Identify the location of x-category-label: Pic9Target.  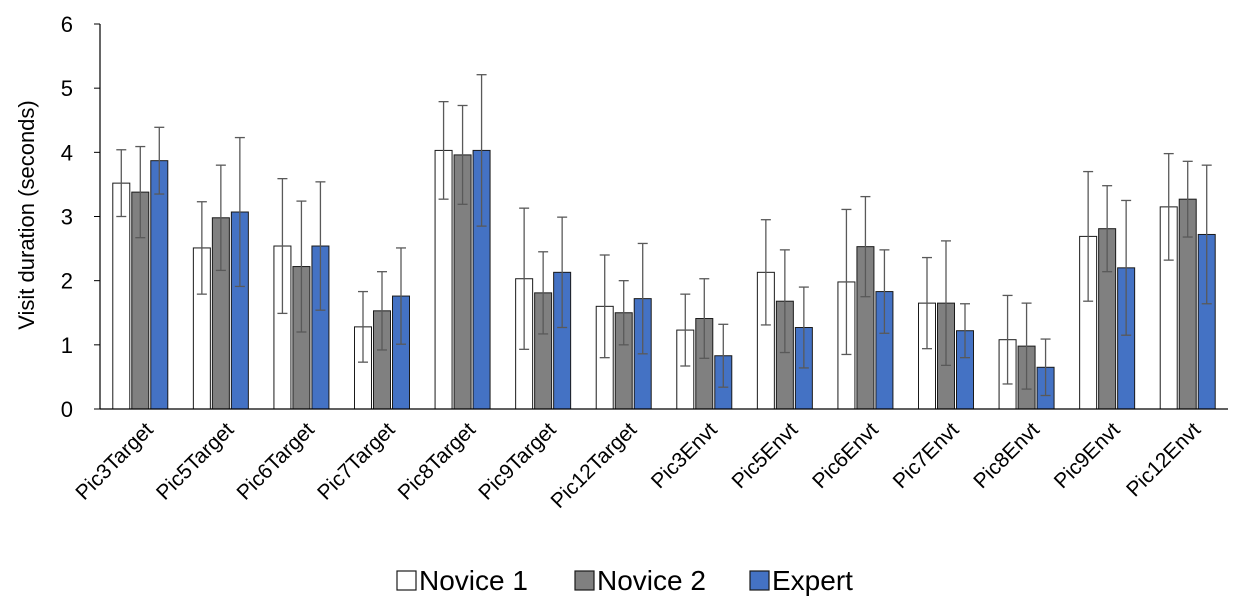
(517, 461).